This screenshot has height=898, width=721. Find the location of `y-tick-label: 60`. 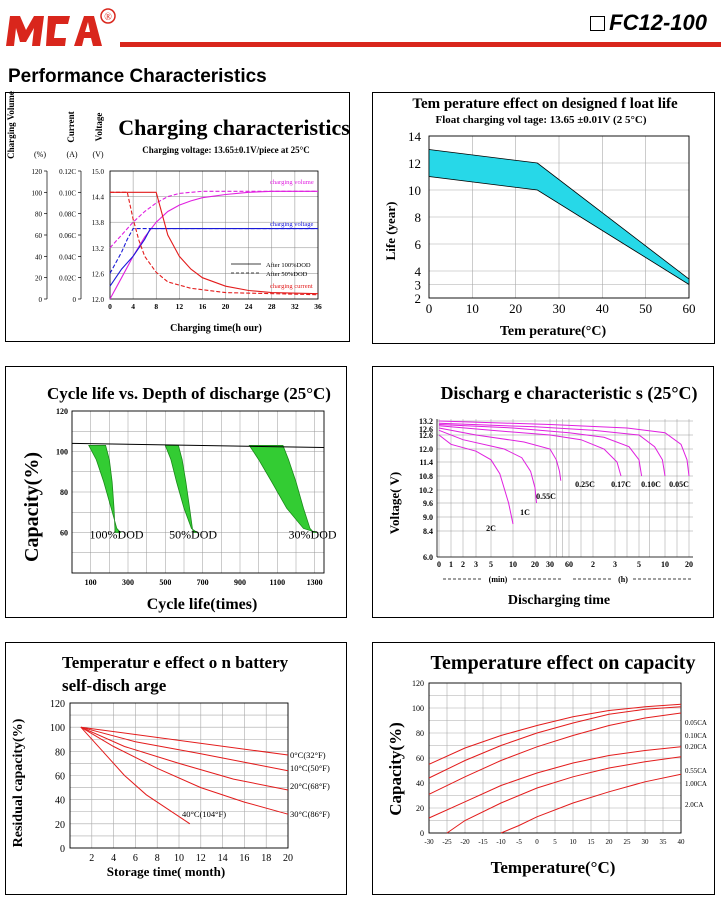

y-tick-label: 60 is located at coordinates (420, 758).